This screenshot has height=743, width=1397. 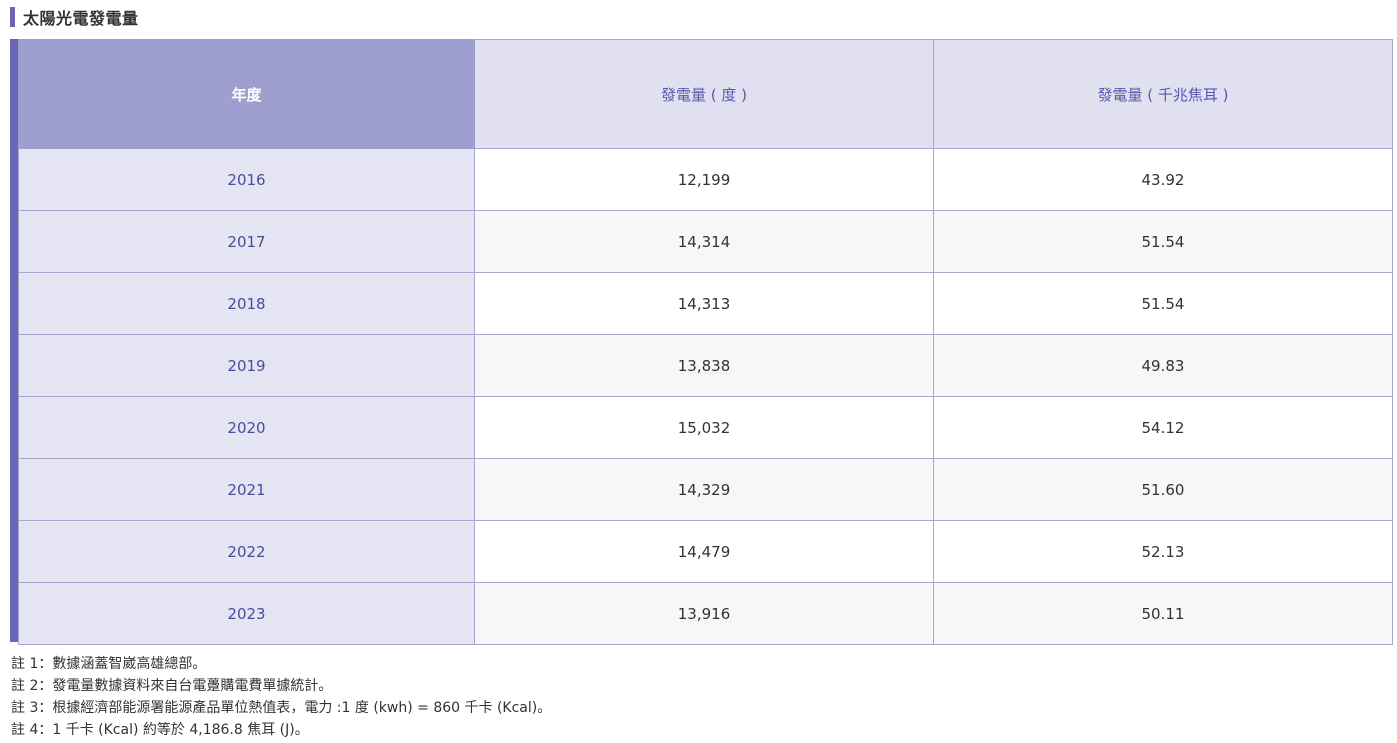 I want to click on year-cell: 2021, so click(x=246, y=489).